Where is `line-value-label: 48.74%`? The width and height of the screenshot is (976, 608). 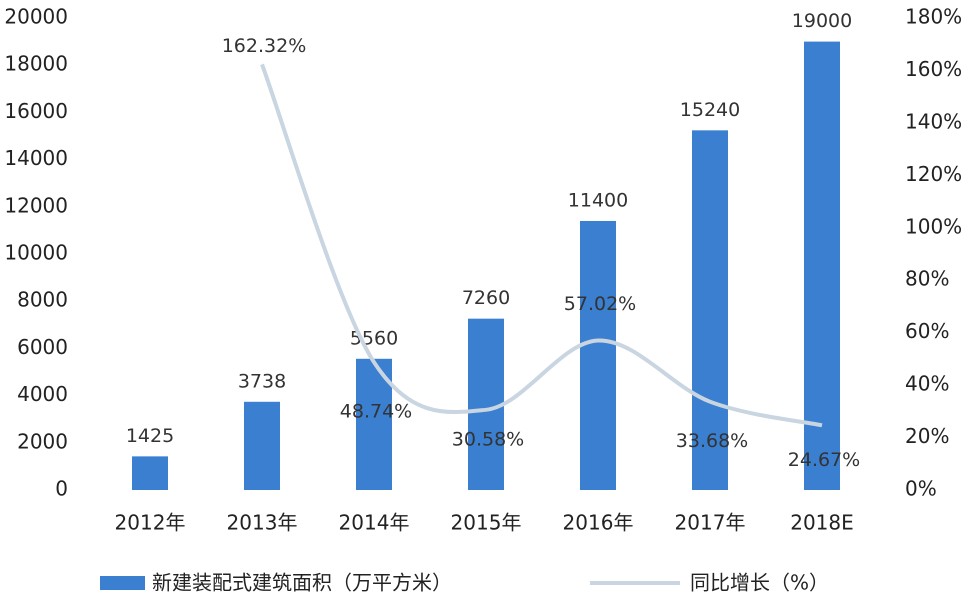 line-value-label: 48.74% is located at coordinates (376, 412).